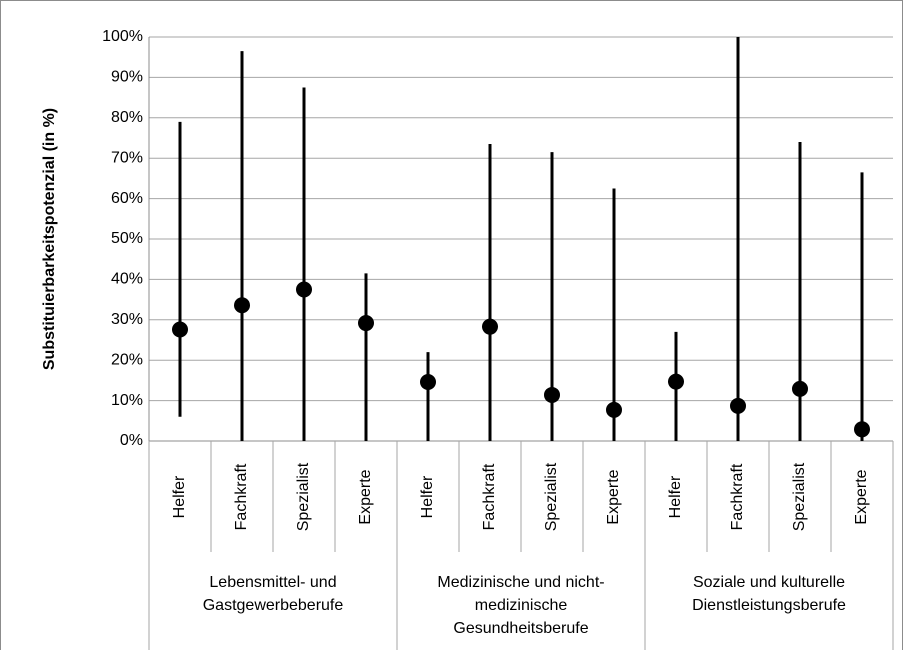 The width and height of the screenshot is (903, 650). What do you see at coordinates (769, 605) in the screenshot?
I see `group-label: Dienstleistungsberufe` at bounding box center [769, 605].